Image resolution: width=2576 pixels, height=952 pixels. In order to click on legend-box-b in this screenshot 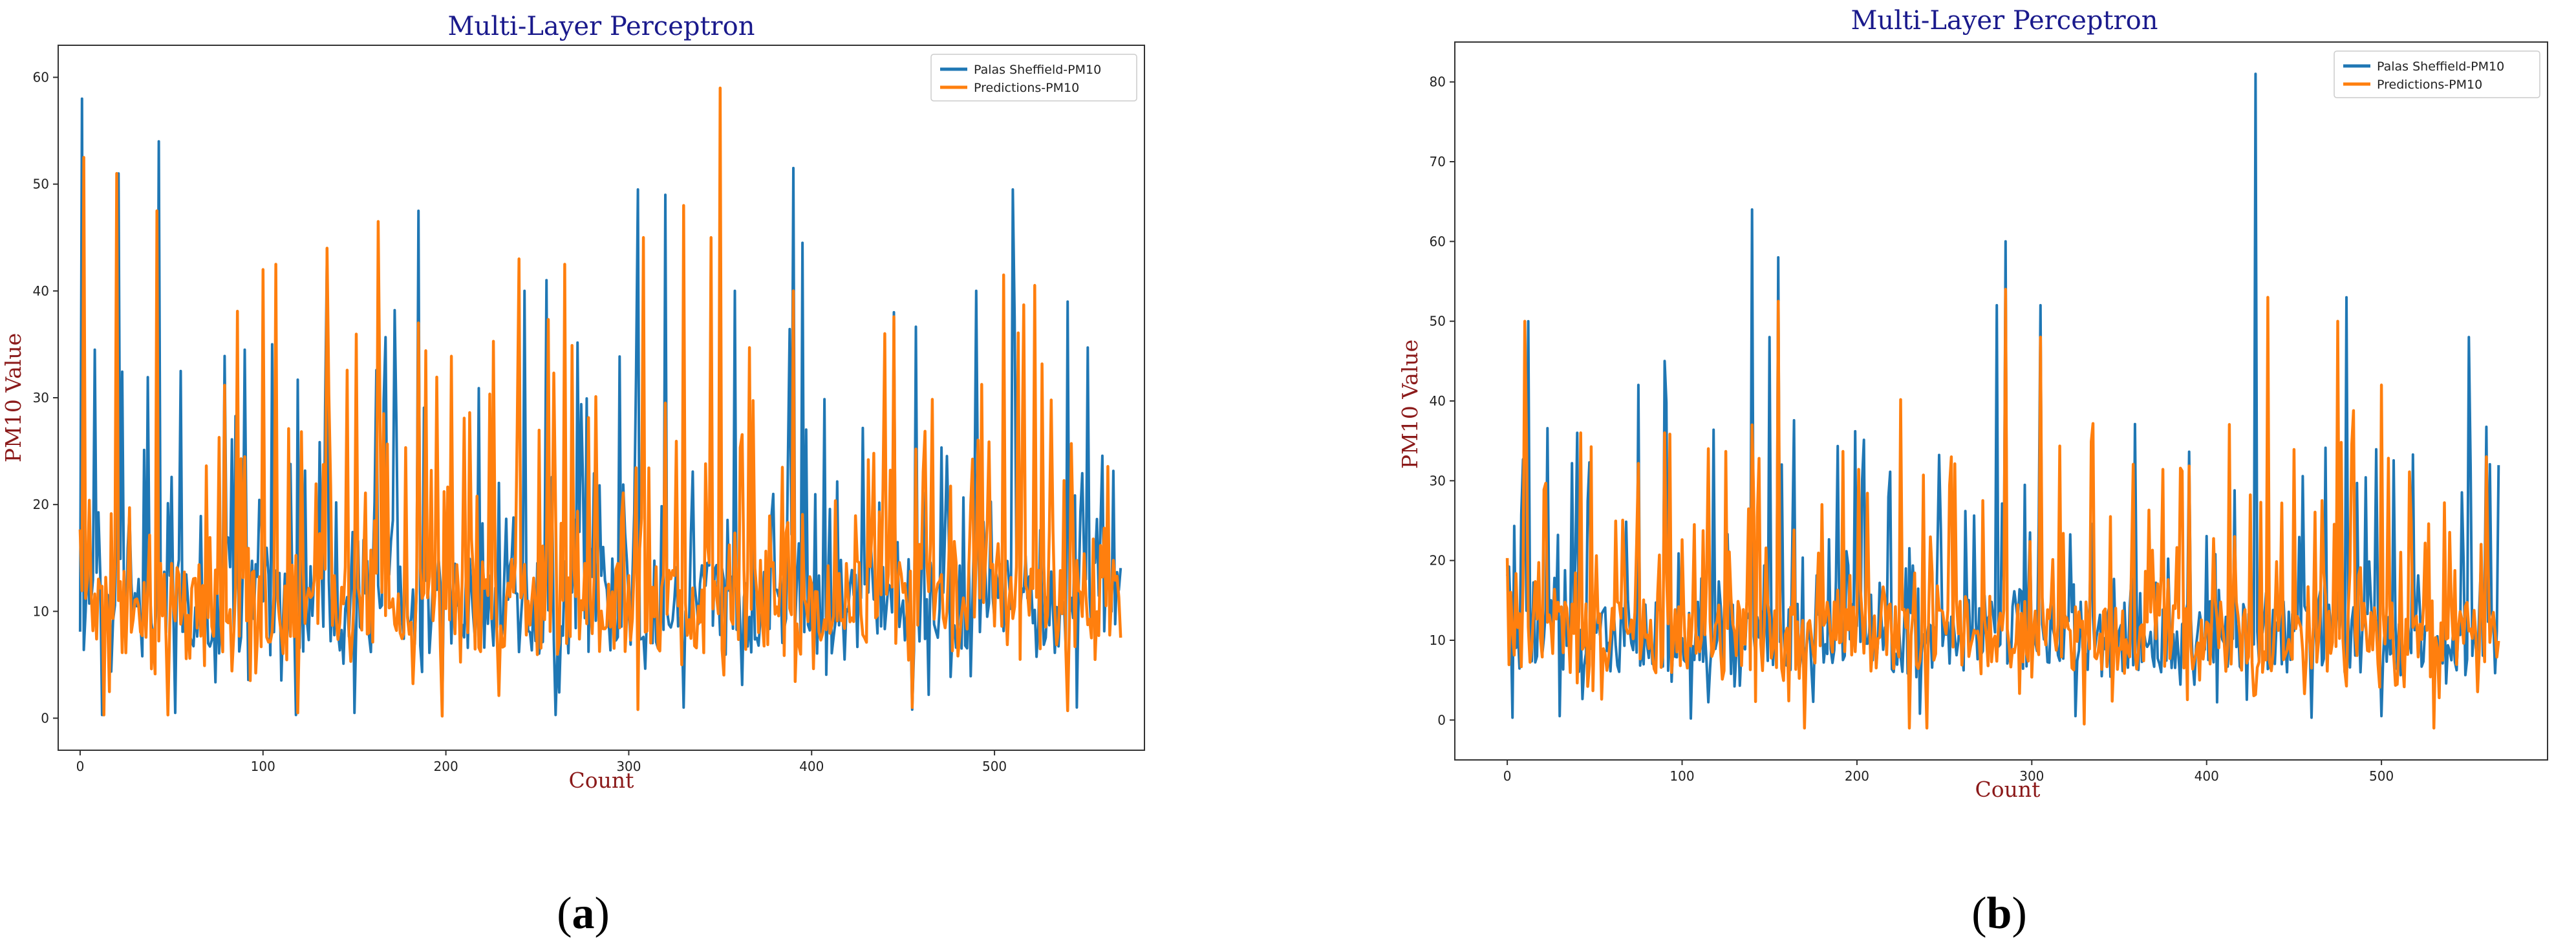, I will do `click(2437, 74)`.